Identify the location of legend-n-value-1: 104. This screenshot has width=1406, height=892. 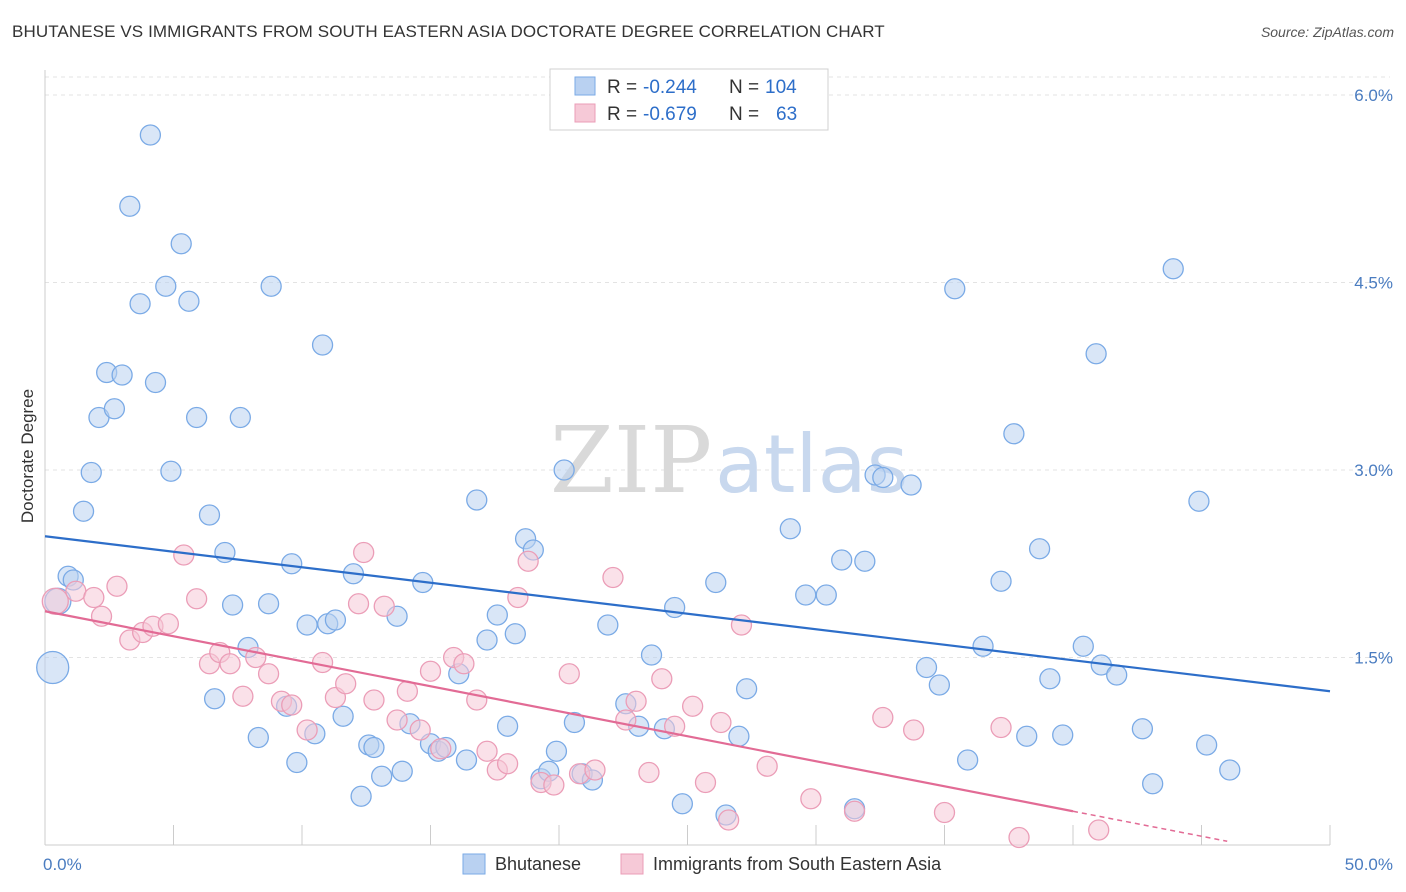
(781, 87).